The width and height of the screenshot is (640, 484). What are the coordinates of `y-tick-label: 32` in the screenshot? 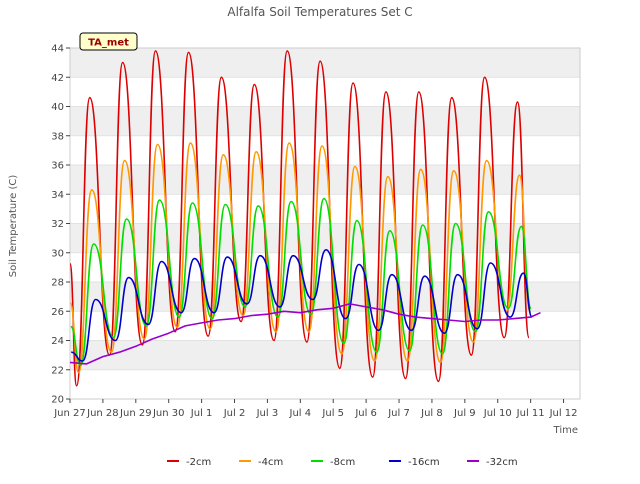 It's located at (57, 224).